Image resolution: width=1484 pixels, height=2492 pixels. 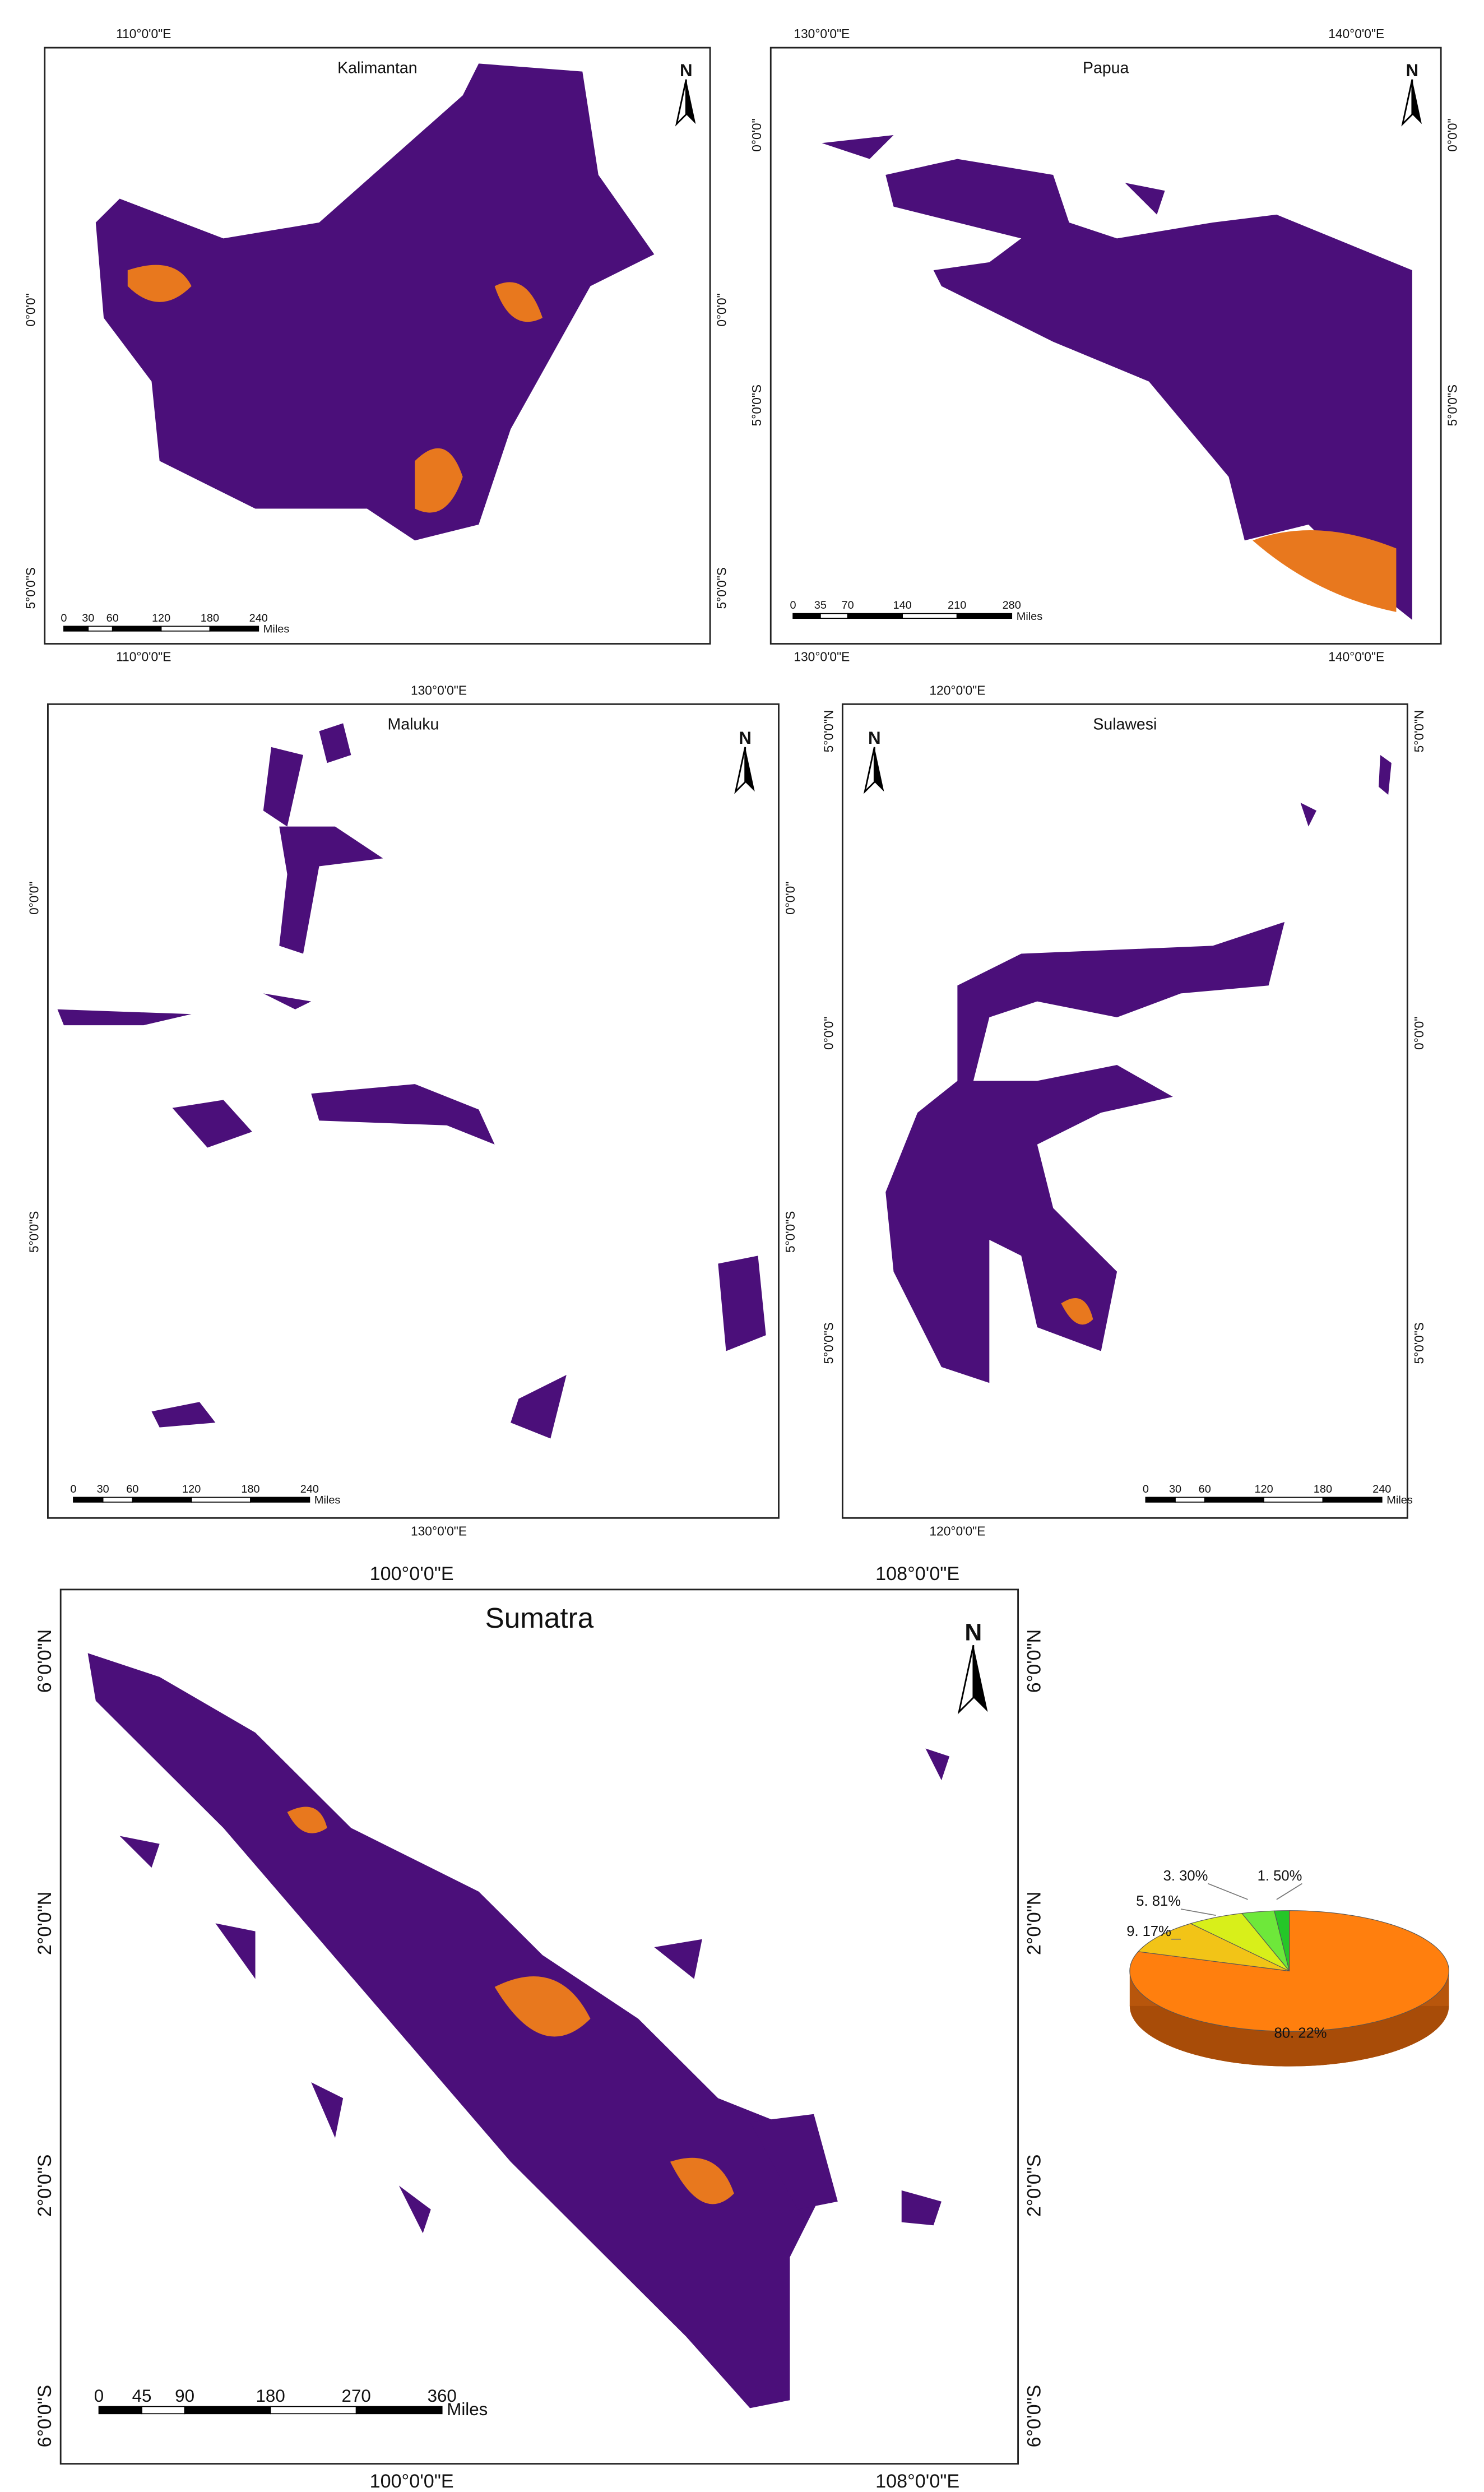 What do you see at coordinates (45, 2186) in the screenshot?
I see `latitude-label: 2°0'0"S` at bounding box center [45, 2186].